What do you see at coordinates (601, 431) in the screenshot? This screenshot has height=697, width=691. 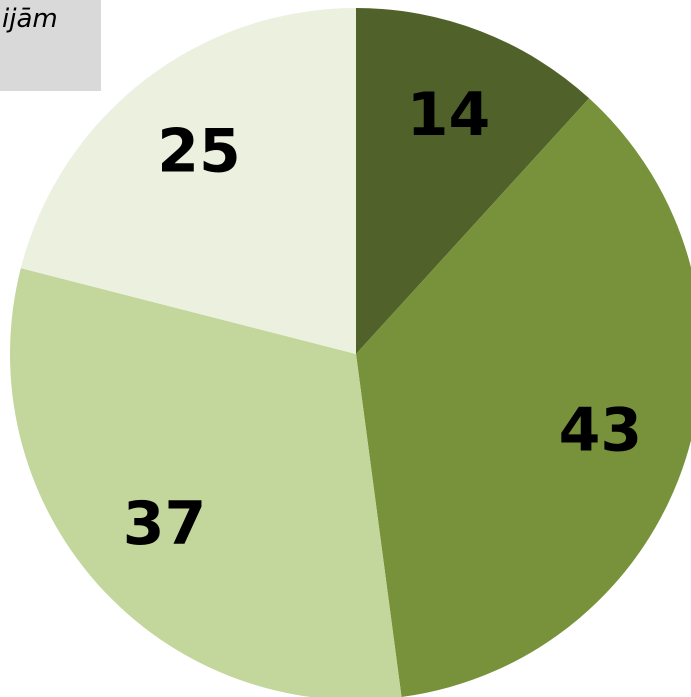 I see `slice-value-label-1: 43` at bounding box center [601, 431].